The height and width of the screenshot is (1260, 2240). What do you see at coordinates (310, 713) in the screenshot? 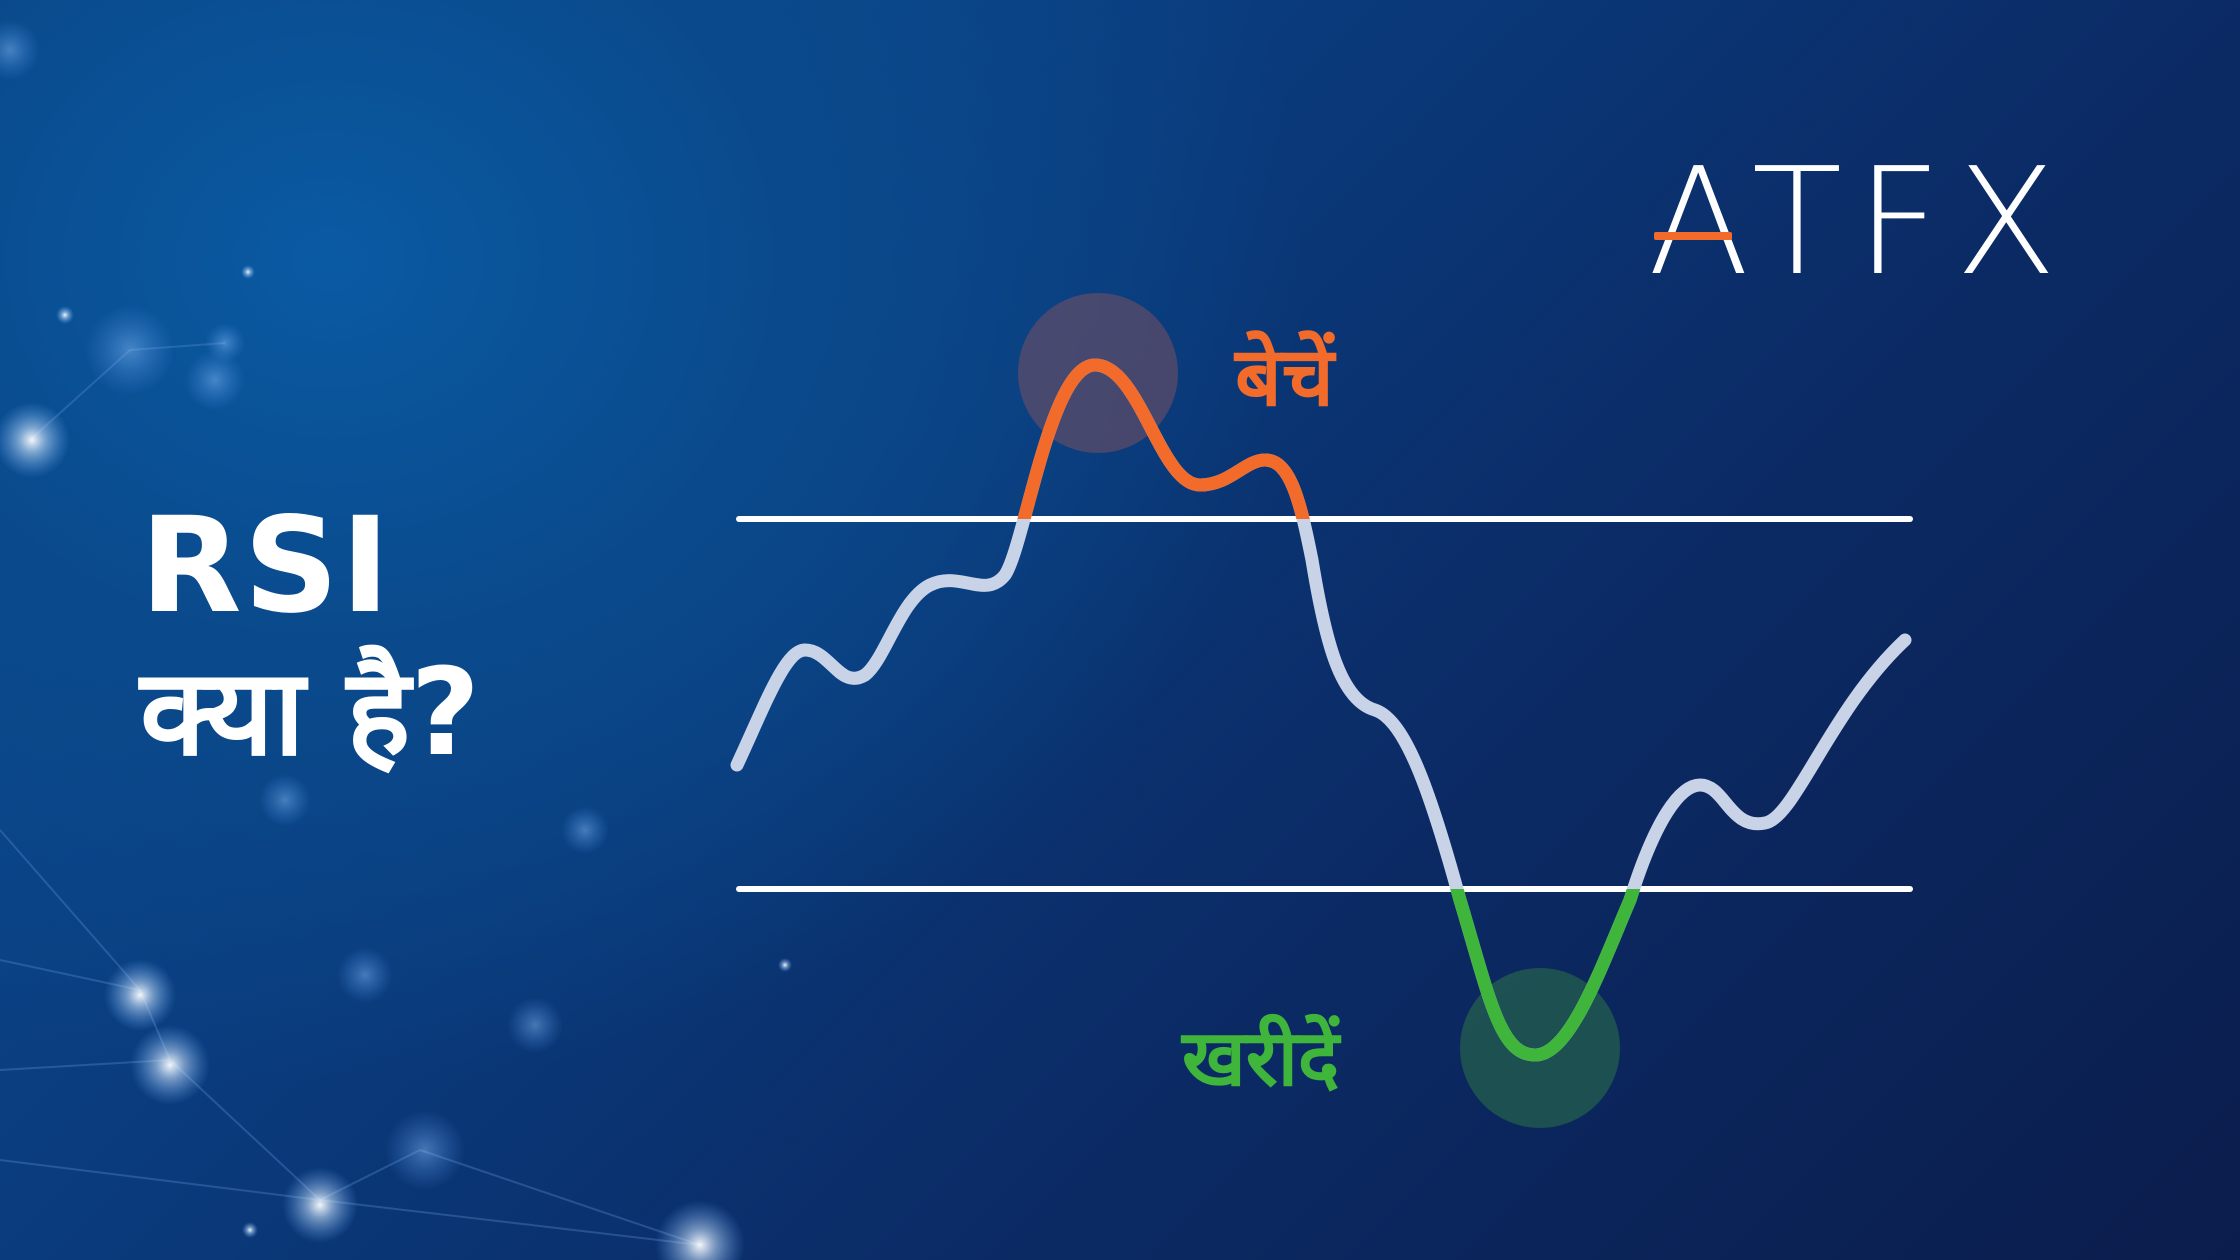
I see `title-line-question: क्या है?` at bounding box center [310, 713].